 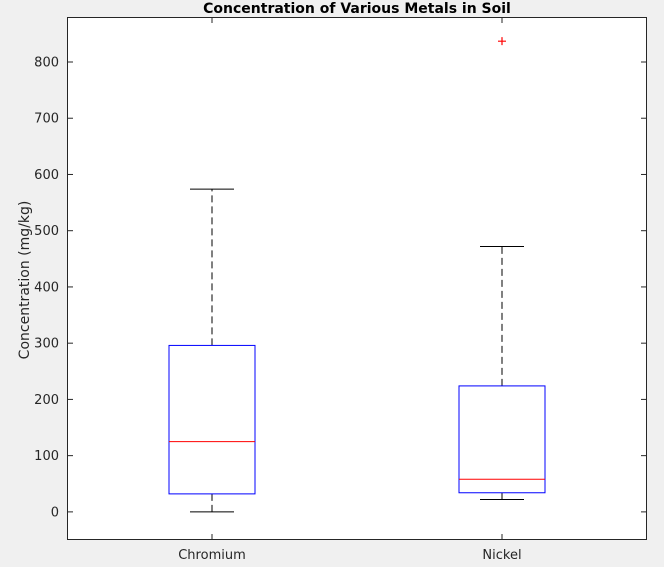 I want to click on y-tick-label: 700, so click(x=46, y=119).